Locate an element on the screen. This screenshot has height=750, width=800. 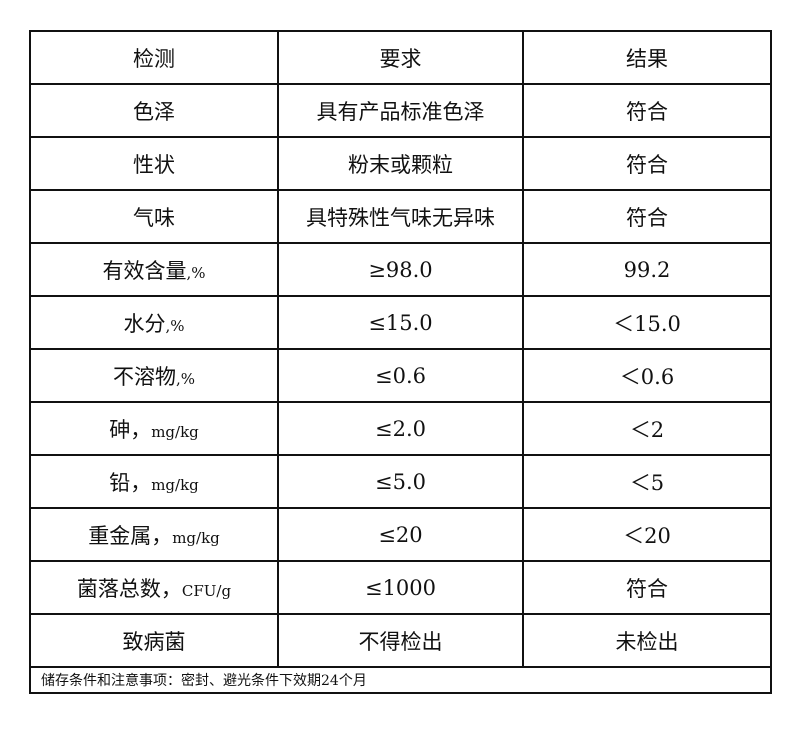
item-name: 铅， is located at coordinates (130, 482).